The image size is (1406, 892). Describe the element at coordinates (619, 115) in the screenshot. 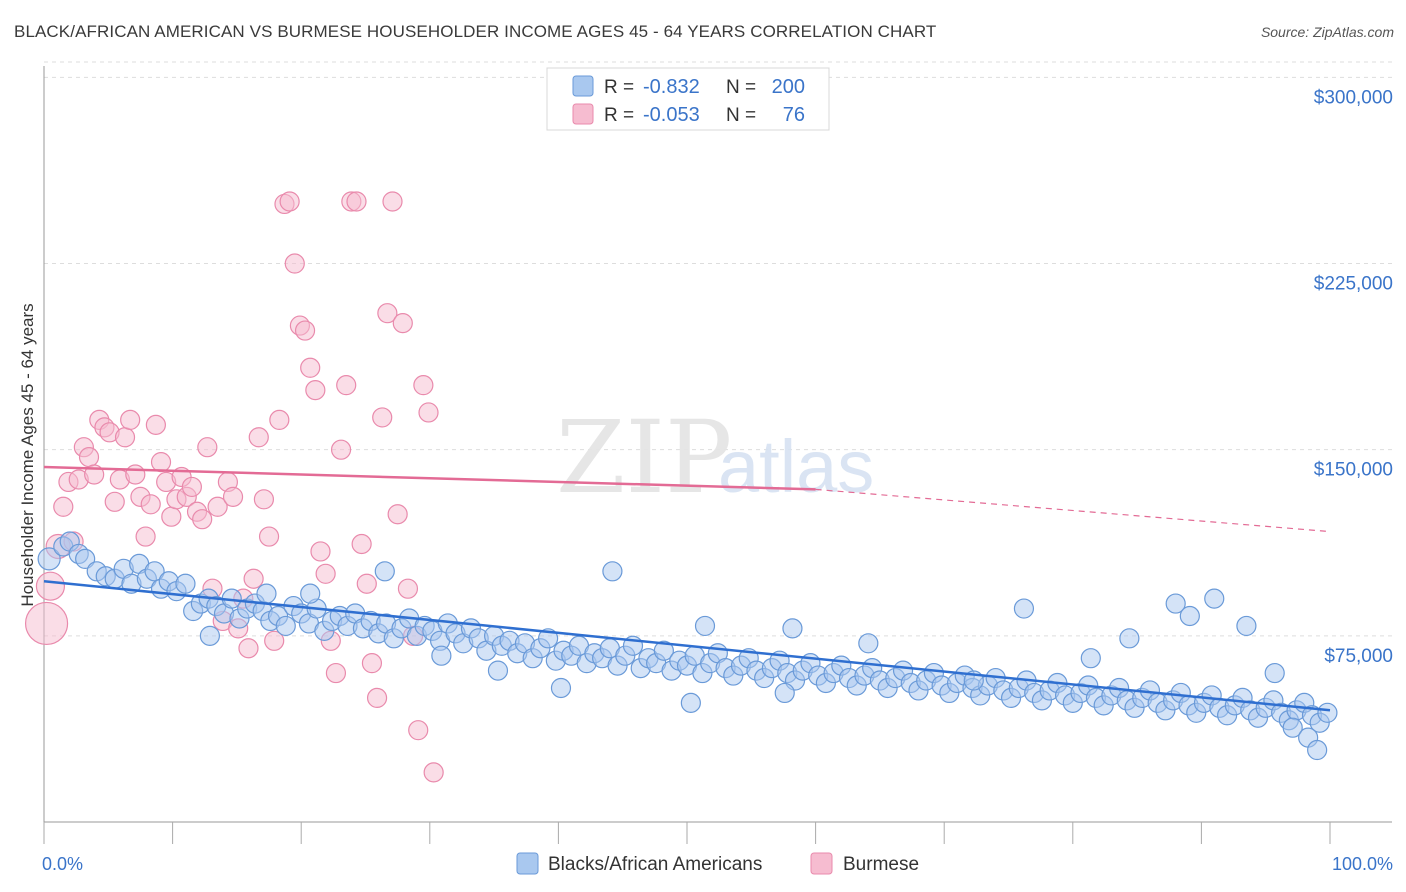

I see `legend-r-label: R =` at that location.